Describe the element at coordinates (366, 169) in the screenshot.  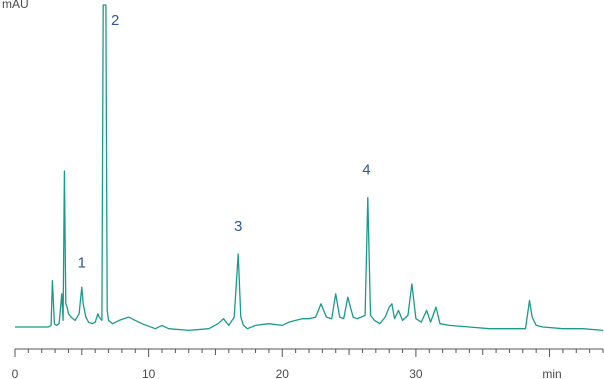
I see `peak-label-4: 4` at that location.